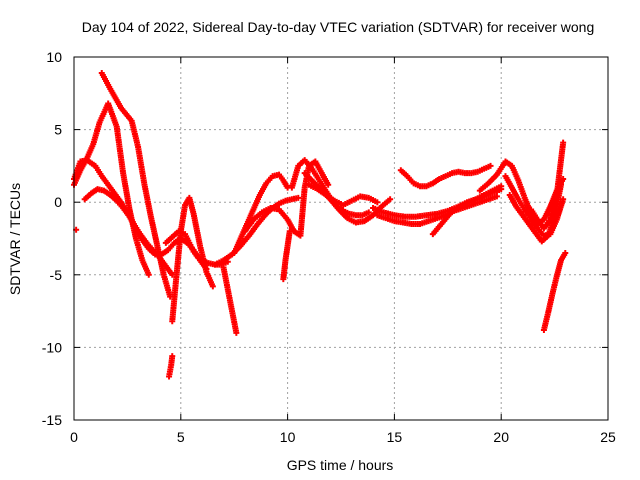  Describe the element at coordinates (340, 465) in the screenshot. I see `x-axis-title: GPS time / hours` at that location.